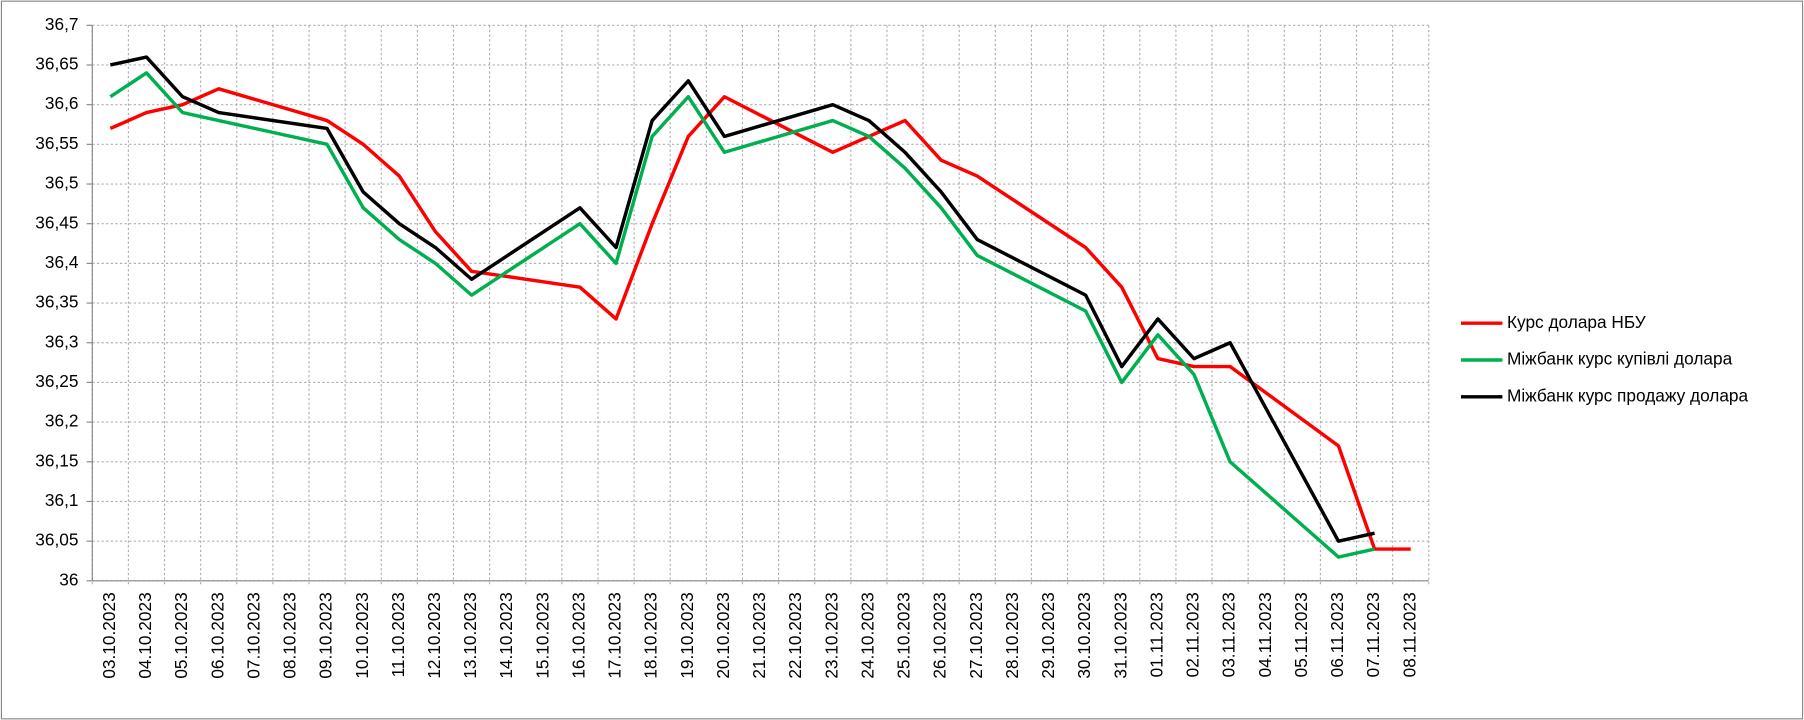 Image resolution: width=1804 pixels, height=720 pixels. Describe the element at coordinates (362, 635) in the screenshot. I see `x-tick-label: 10.10.2023` at that location.